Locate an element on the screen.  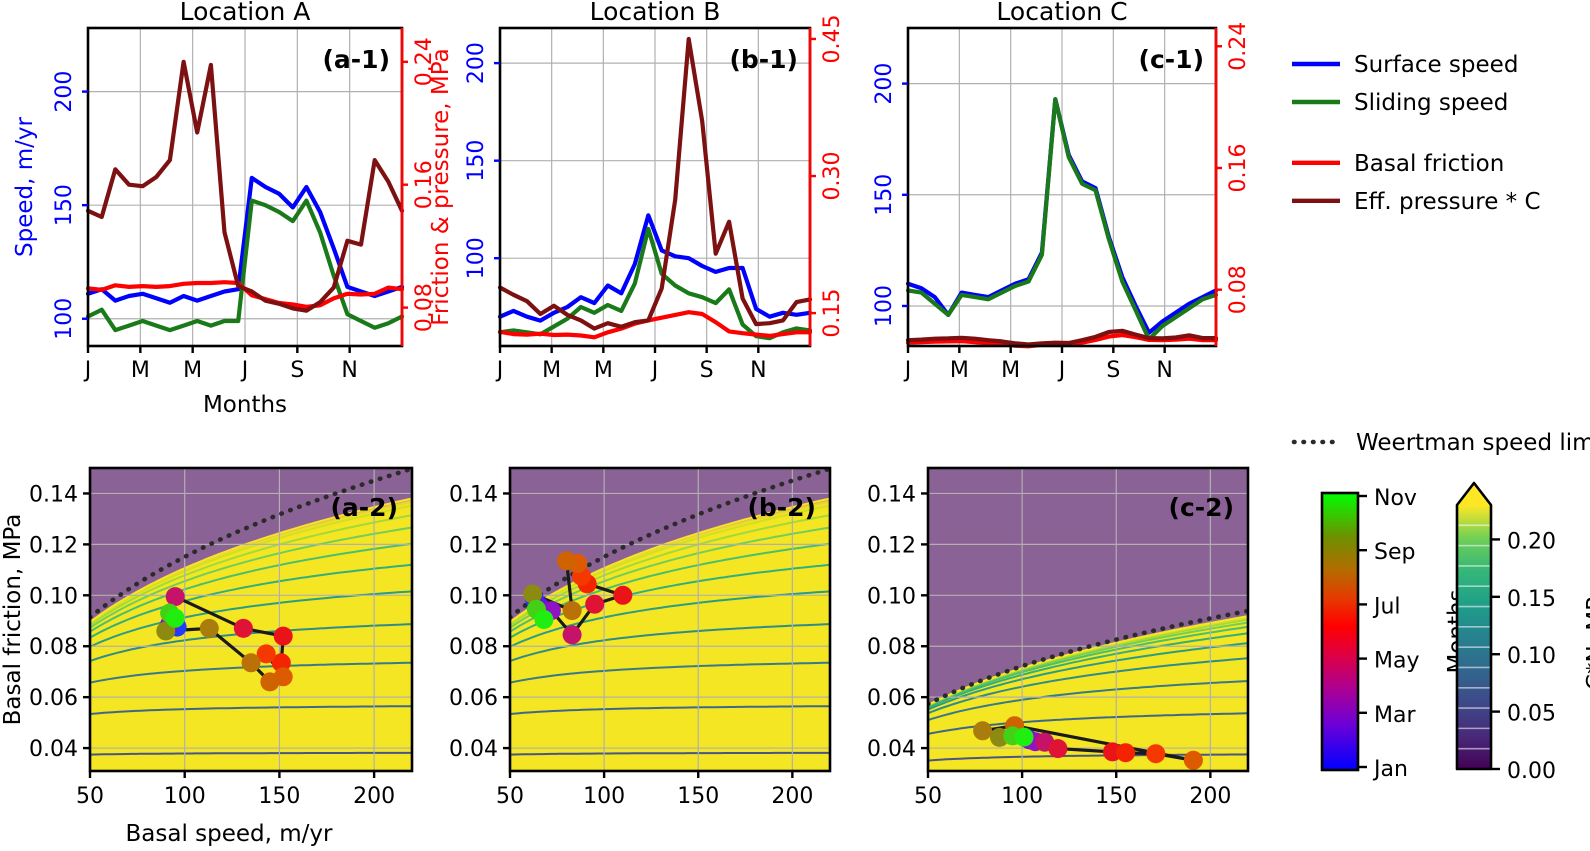
legend-label: Sliding speed is located at coordinates (1431, 103).